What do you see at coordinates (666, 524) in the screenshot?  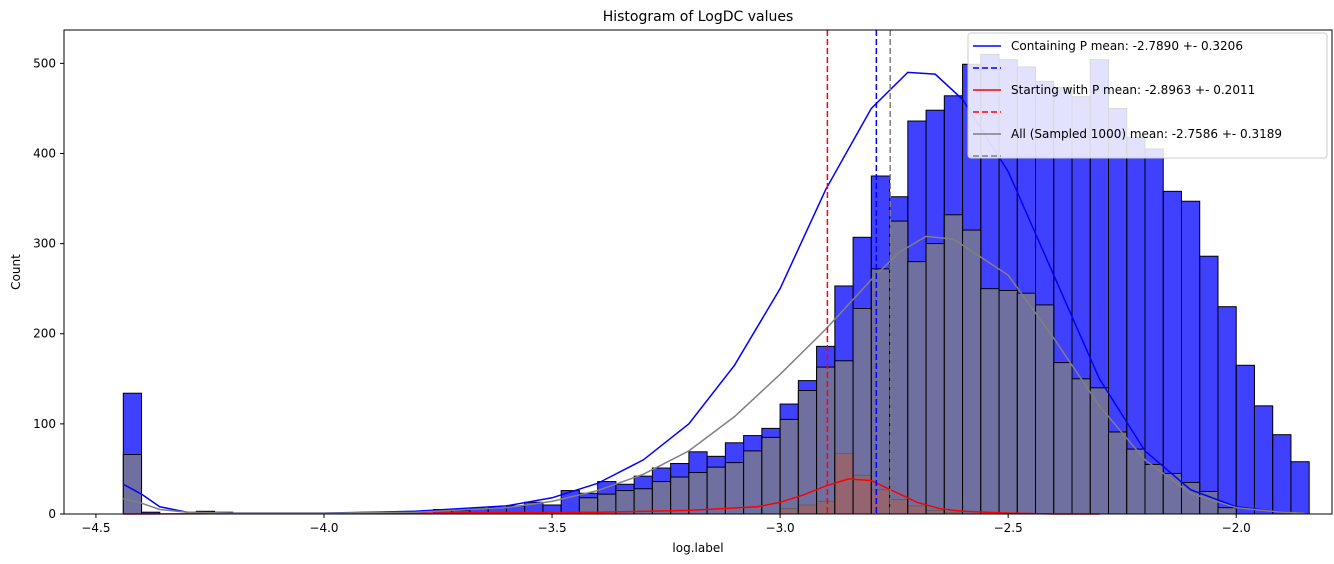 I see `x-axis: −4.5 −4.0 −3.5 −3.0 −2.5 −2.0` at bounding box center [666, 524].